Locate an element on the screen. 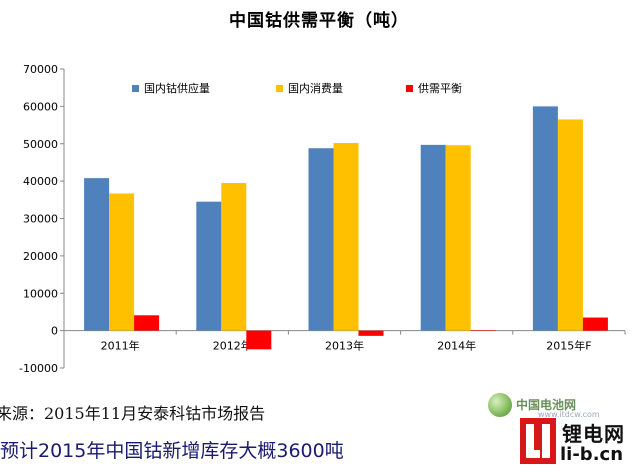 This screenshot has width=638, height=468. x-tick-label: 2013年 is located at coordinates (344, 346).